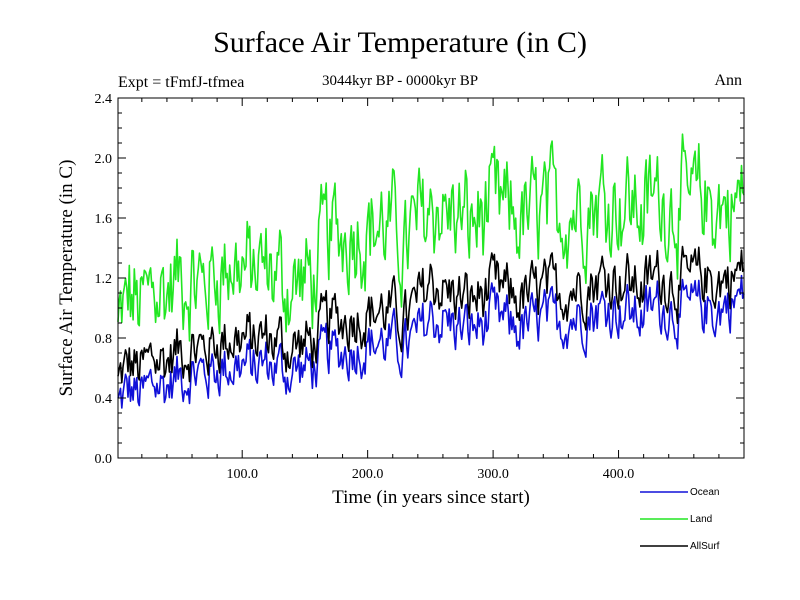  What do you see at coordinates (705, 546) in the screenshot?
I see `legend-label-allsurf: AllSurf` at bounding box center [705, 546].